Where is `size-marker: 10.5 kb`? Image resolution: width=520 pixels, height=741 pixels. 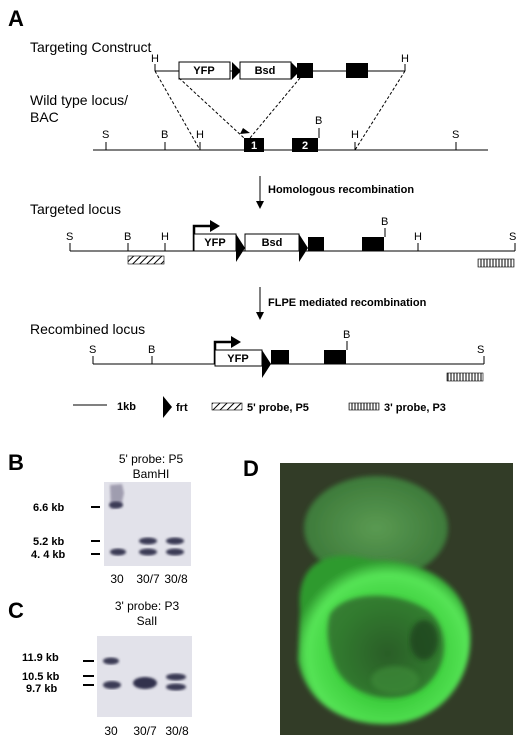
size-marker: 10.5 kb is located at coordinates (41, 677).